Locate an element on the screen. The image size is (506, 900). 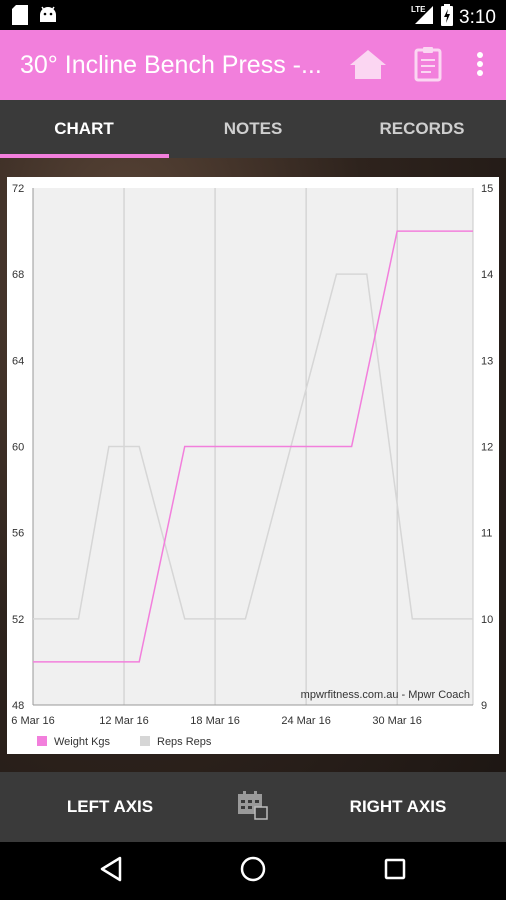
clipboard-button is located at coordinates (428, 66).